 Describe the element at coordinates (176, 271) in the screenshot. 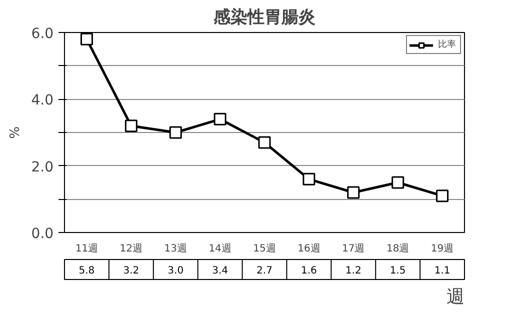

I see `data-label: 3.0` at that location.